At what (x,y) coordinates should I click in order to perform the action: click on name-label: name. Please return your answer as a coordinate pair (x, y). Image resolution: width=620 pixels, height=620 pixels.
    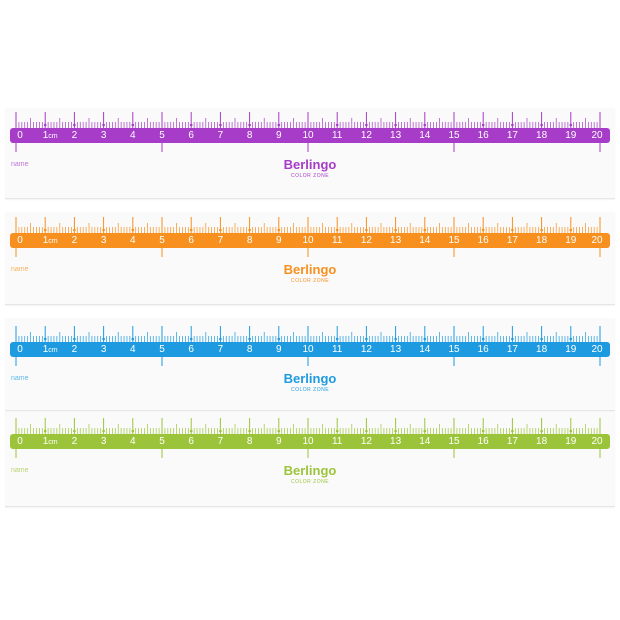
    Looking at the image, I should click on (20, 164).